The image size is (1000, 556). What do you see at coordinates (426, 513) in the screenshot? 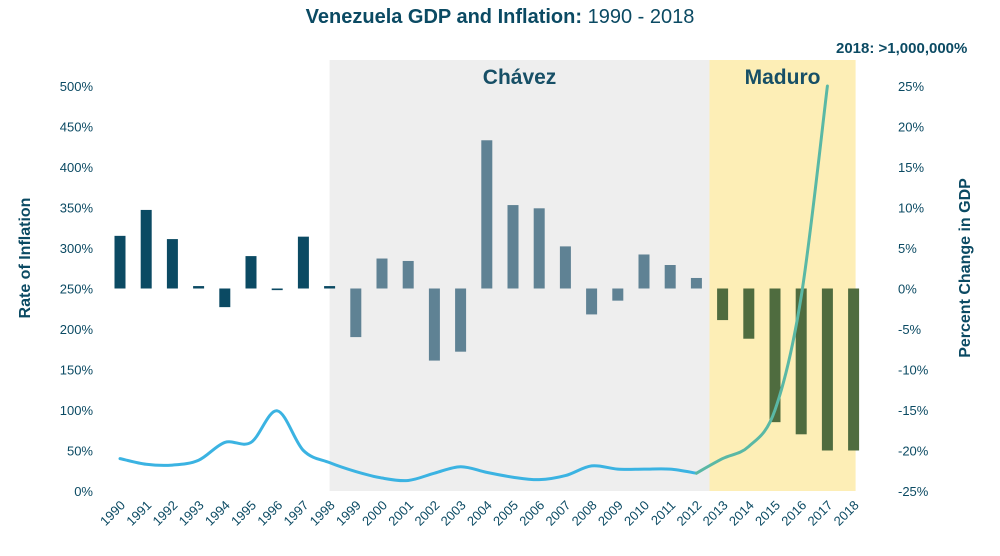
I see `x-tick-label: 2002` at bounding box center [426, 513].